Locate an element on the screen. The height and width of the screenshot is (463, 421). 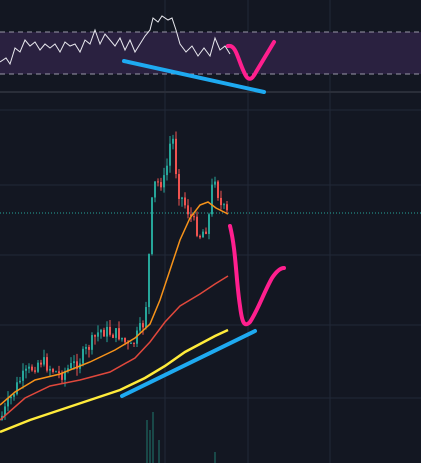
ma-slow is located at coordinates (114, 381).